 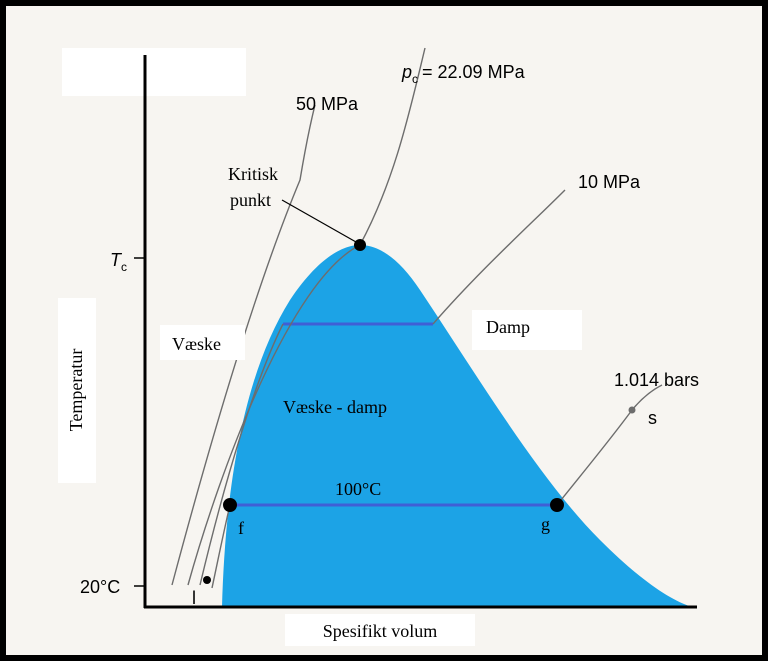 What do you see at coordinates (508, 327) in the screenshot?
I see `vapor-label: Damp` at bounding box center [508, 327].